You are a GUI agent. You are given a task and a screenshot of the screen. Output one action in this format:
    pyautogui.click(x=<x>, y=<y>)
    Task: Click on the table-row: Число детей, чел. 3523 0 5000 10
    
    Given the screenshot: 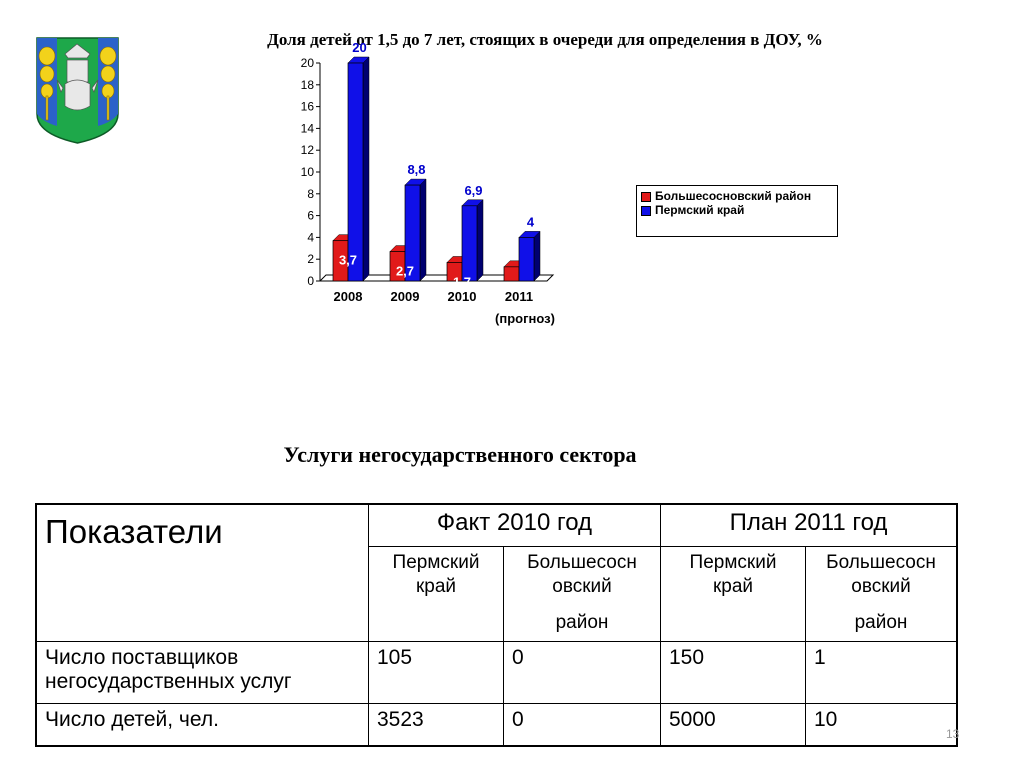 What is the action you would take?
    pyautogui.click(x=496, y=724)
    